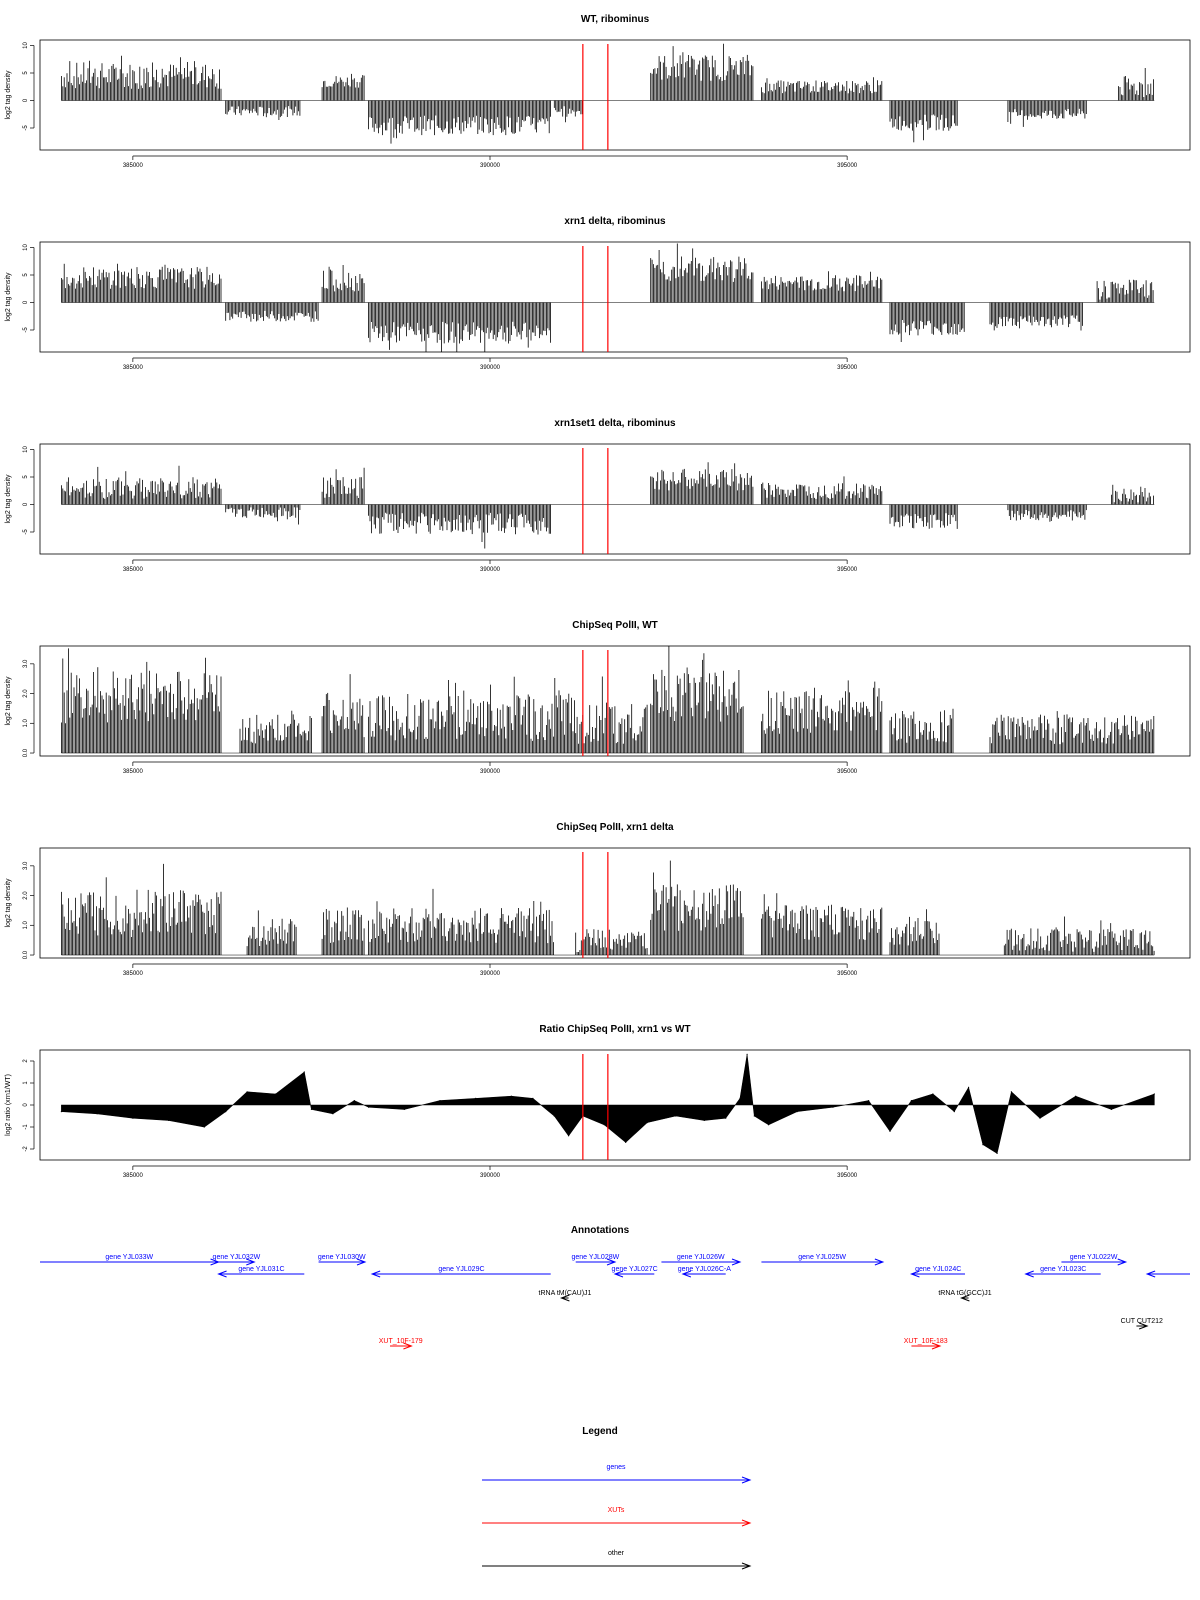 This screenshot has height=1600, width=1200. I want to click on y-tick-label: 5, so click(26, 477).